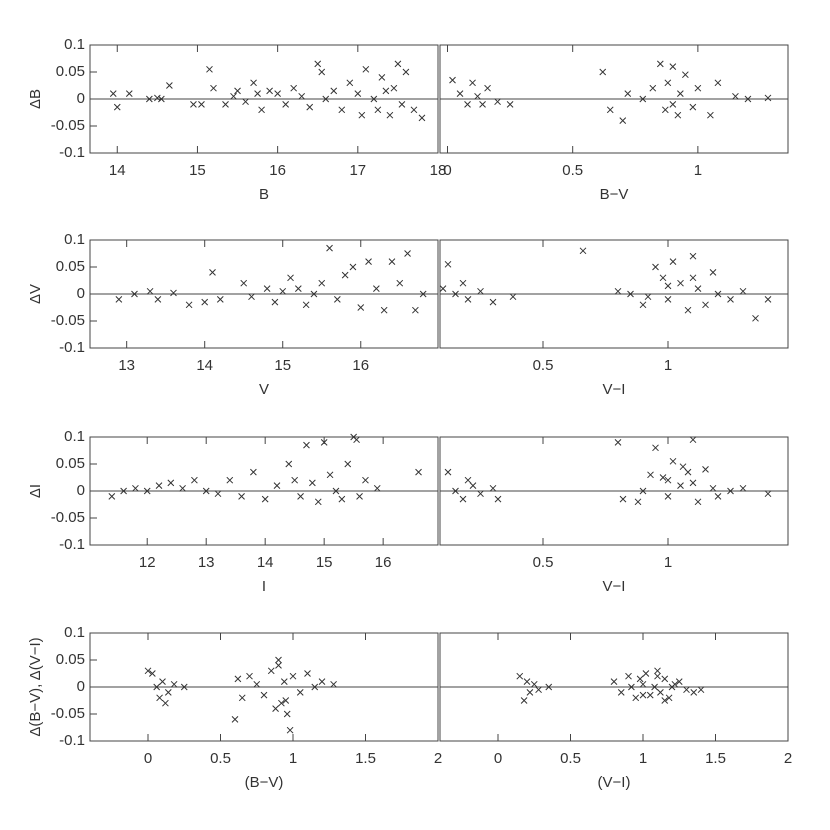 This screenshot has height=830, width=830. I want to click on x-axis-label: B, so click(264, 194).